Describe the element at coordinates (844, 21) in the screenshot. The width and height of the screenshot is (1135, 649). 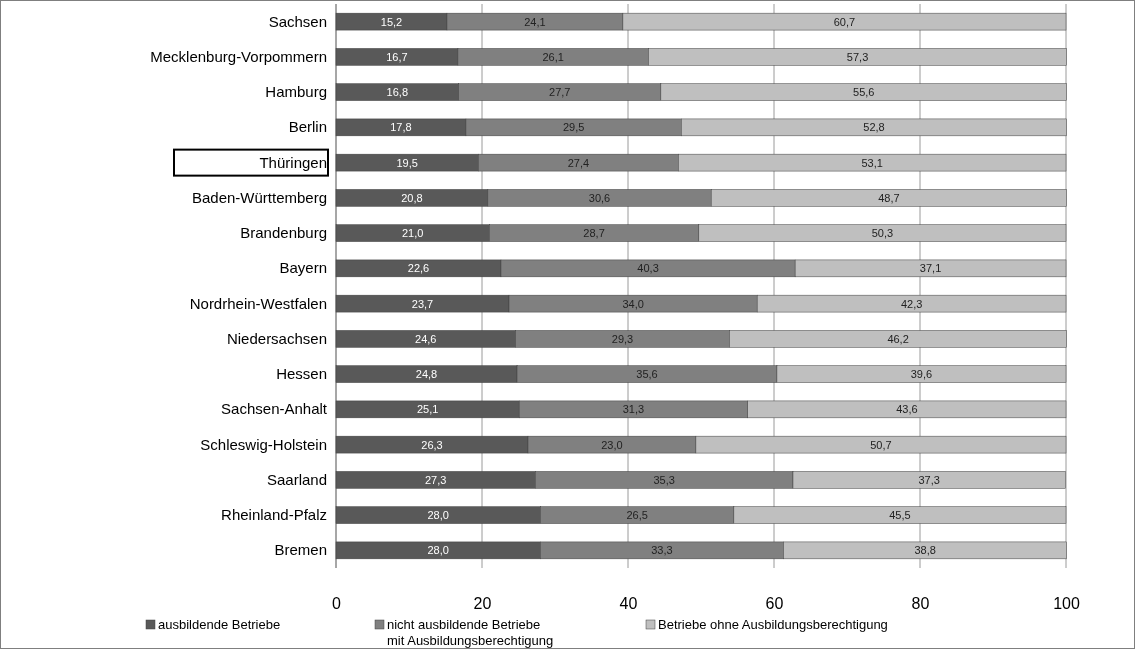
I see `data-label: 60,7` at that location.